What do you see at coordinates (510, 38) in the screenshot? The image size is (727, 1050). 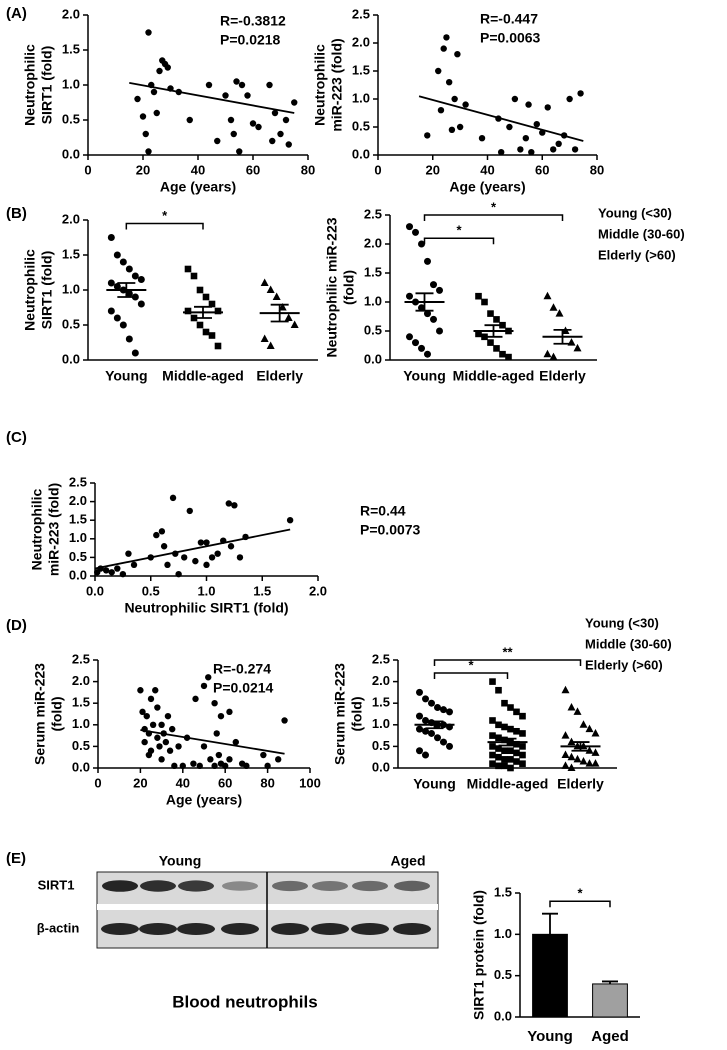 I see `annotation: P=0.0063` at bounding box center [510, 38].